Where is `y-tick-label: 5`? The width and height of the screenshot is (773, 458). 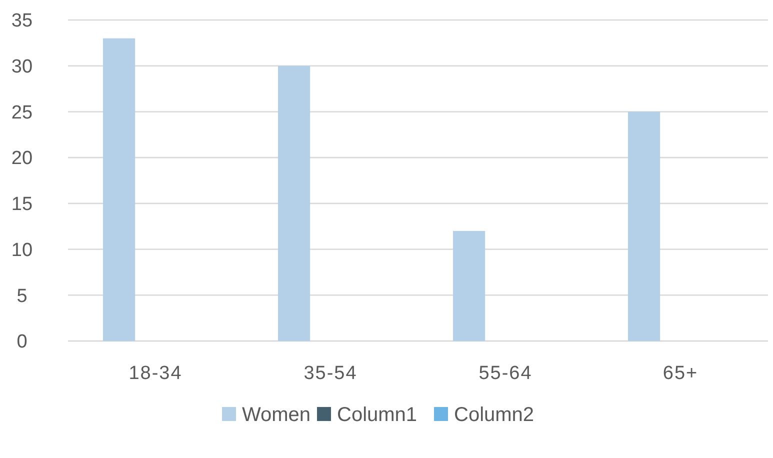
y-tick-label: 5 is located at coordinates (22, 296).